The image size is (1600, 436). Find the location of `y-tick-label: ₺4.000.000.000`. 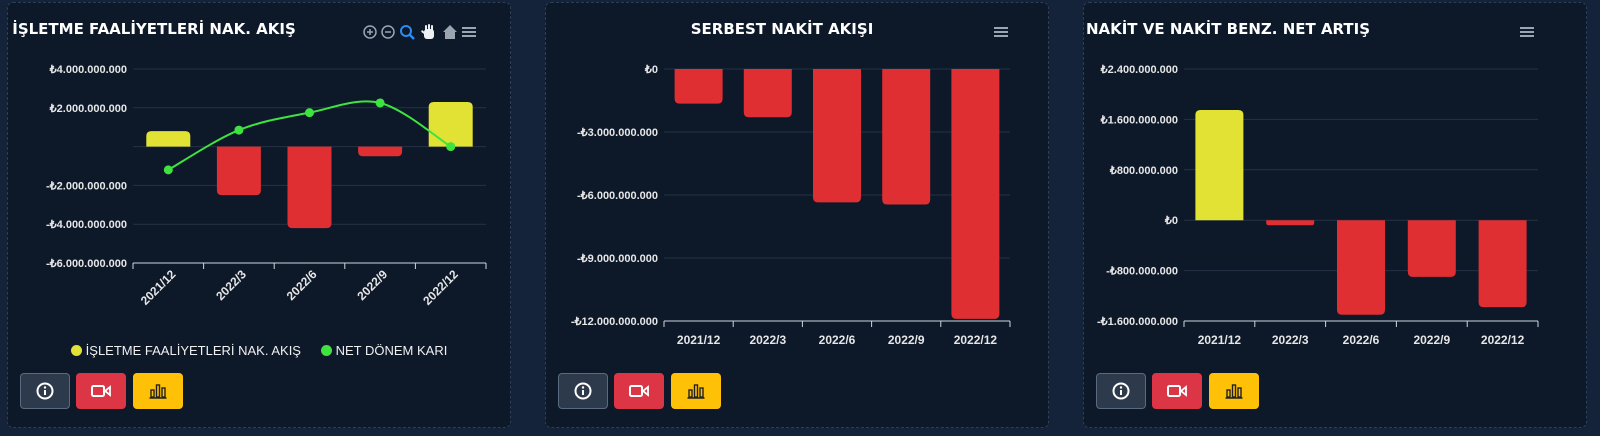

y-tick-label: ₺4.000.000.000 is located at coordinates (88, 70).